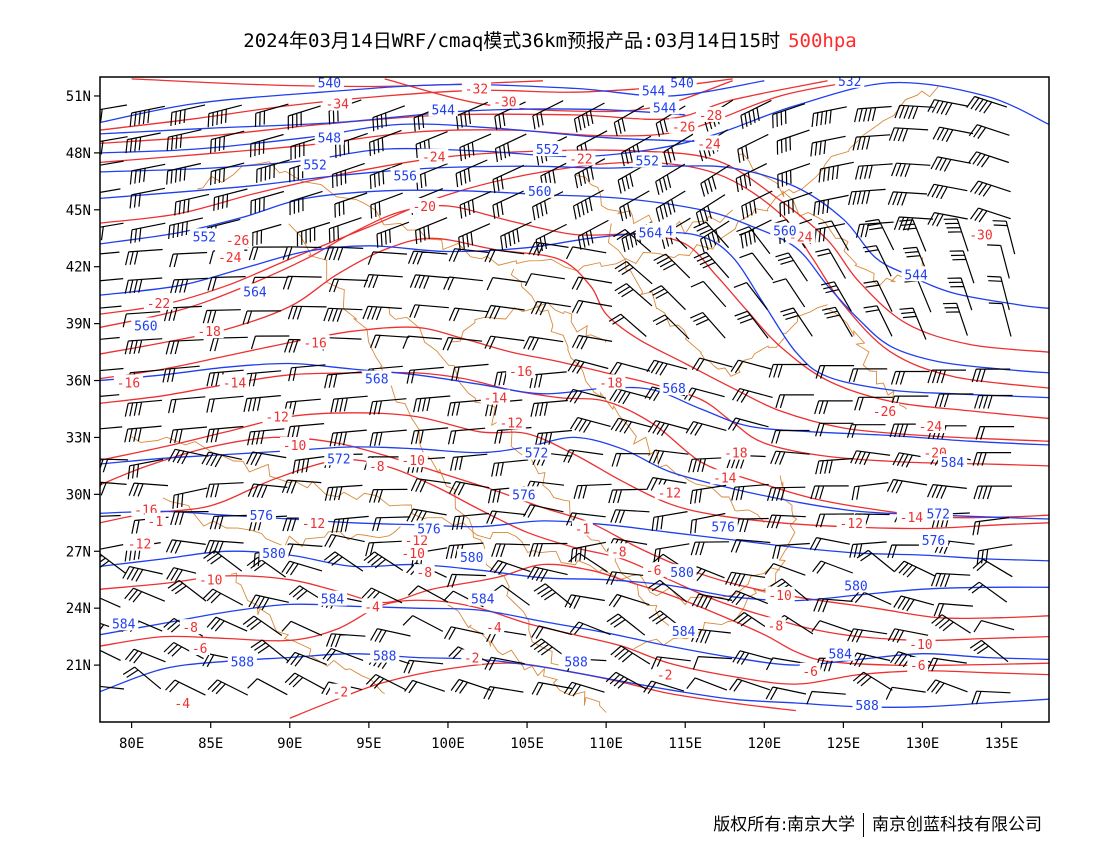 This screenshot has height=850, width=1100. Describe the element at coordinates (851, 524) in the screenshot. I see `temperature-label: -12` at that location.